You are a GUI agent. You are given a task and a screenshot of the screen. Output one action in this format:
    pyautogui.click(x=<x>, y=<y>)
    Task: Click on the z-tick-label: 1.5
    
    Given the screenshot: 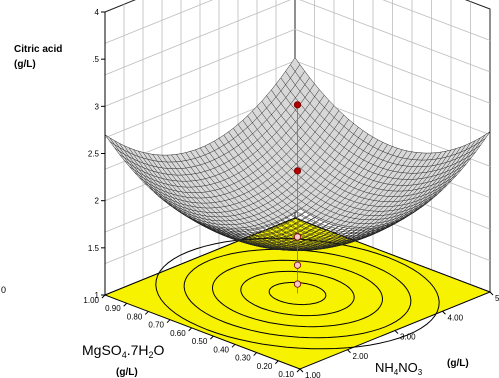 What is the action you would take?
    pyautogui.click(x=94, y=248)
    